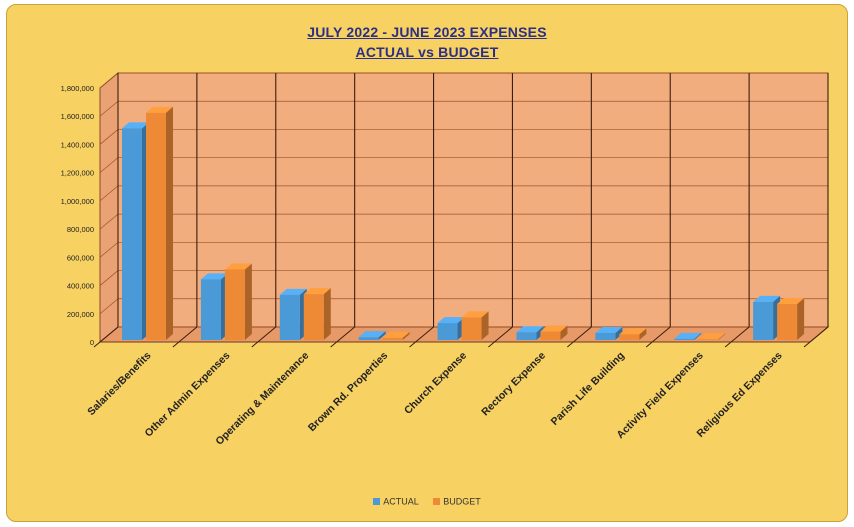 This screenshot has width=854, height=527. What do you see at coordinates (77, 88) in the screenshot?
I see `y-tick-label: 1,800,000` at bounding box center [77, 88].